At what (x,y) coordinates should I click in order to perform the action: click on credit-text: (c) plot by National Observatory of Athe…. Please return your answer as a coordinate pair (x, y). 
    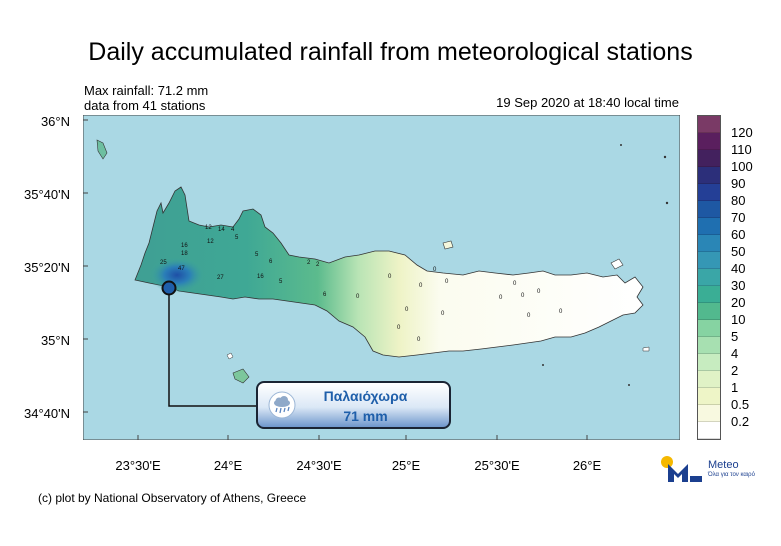
    Looking at the image, I should click on (172, 498).